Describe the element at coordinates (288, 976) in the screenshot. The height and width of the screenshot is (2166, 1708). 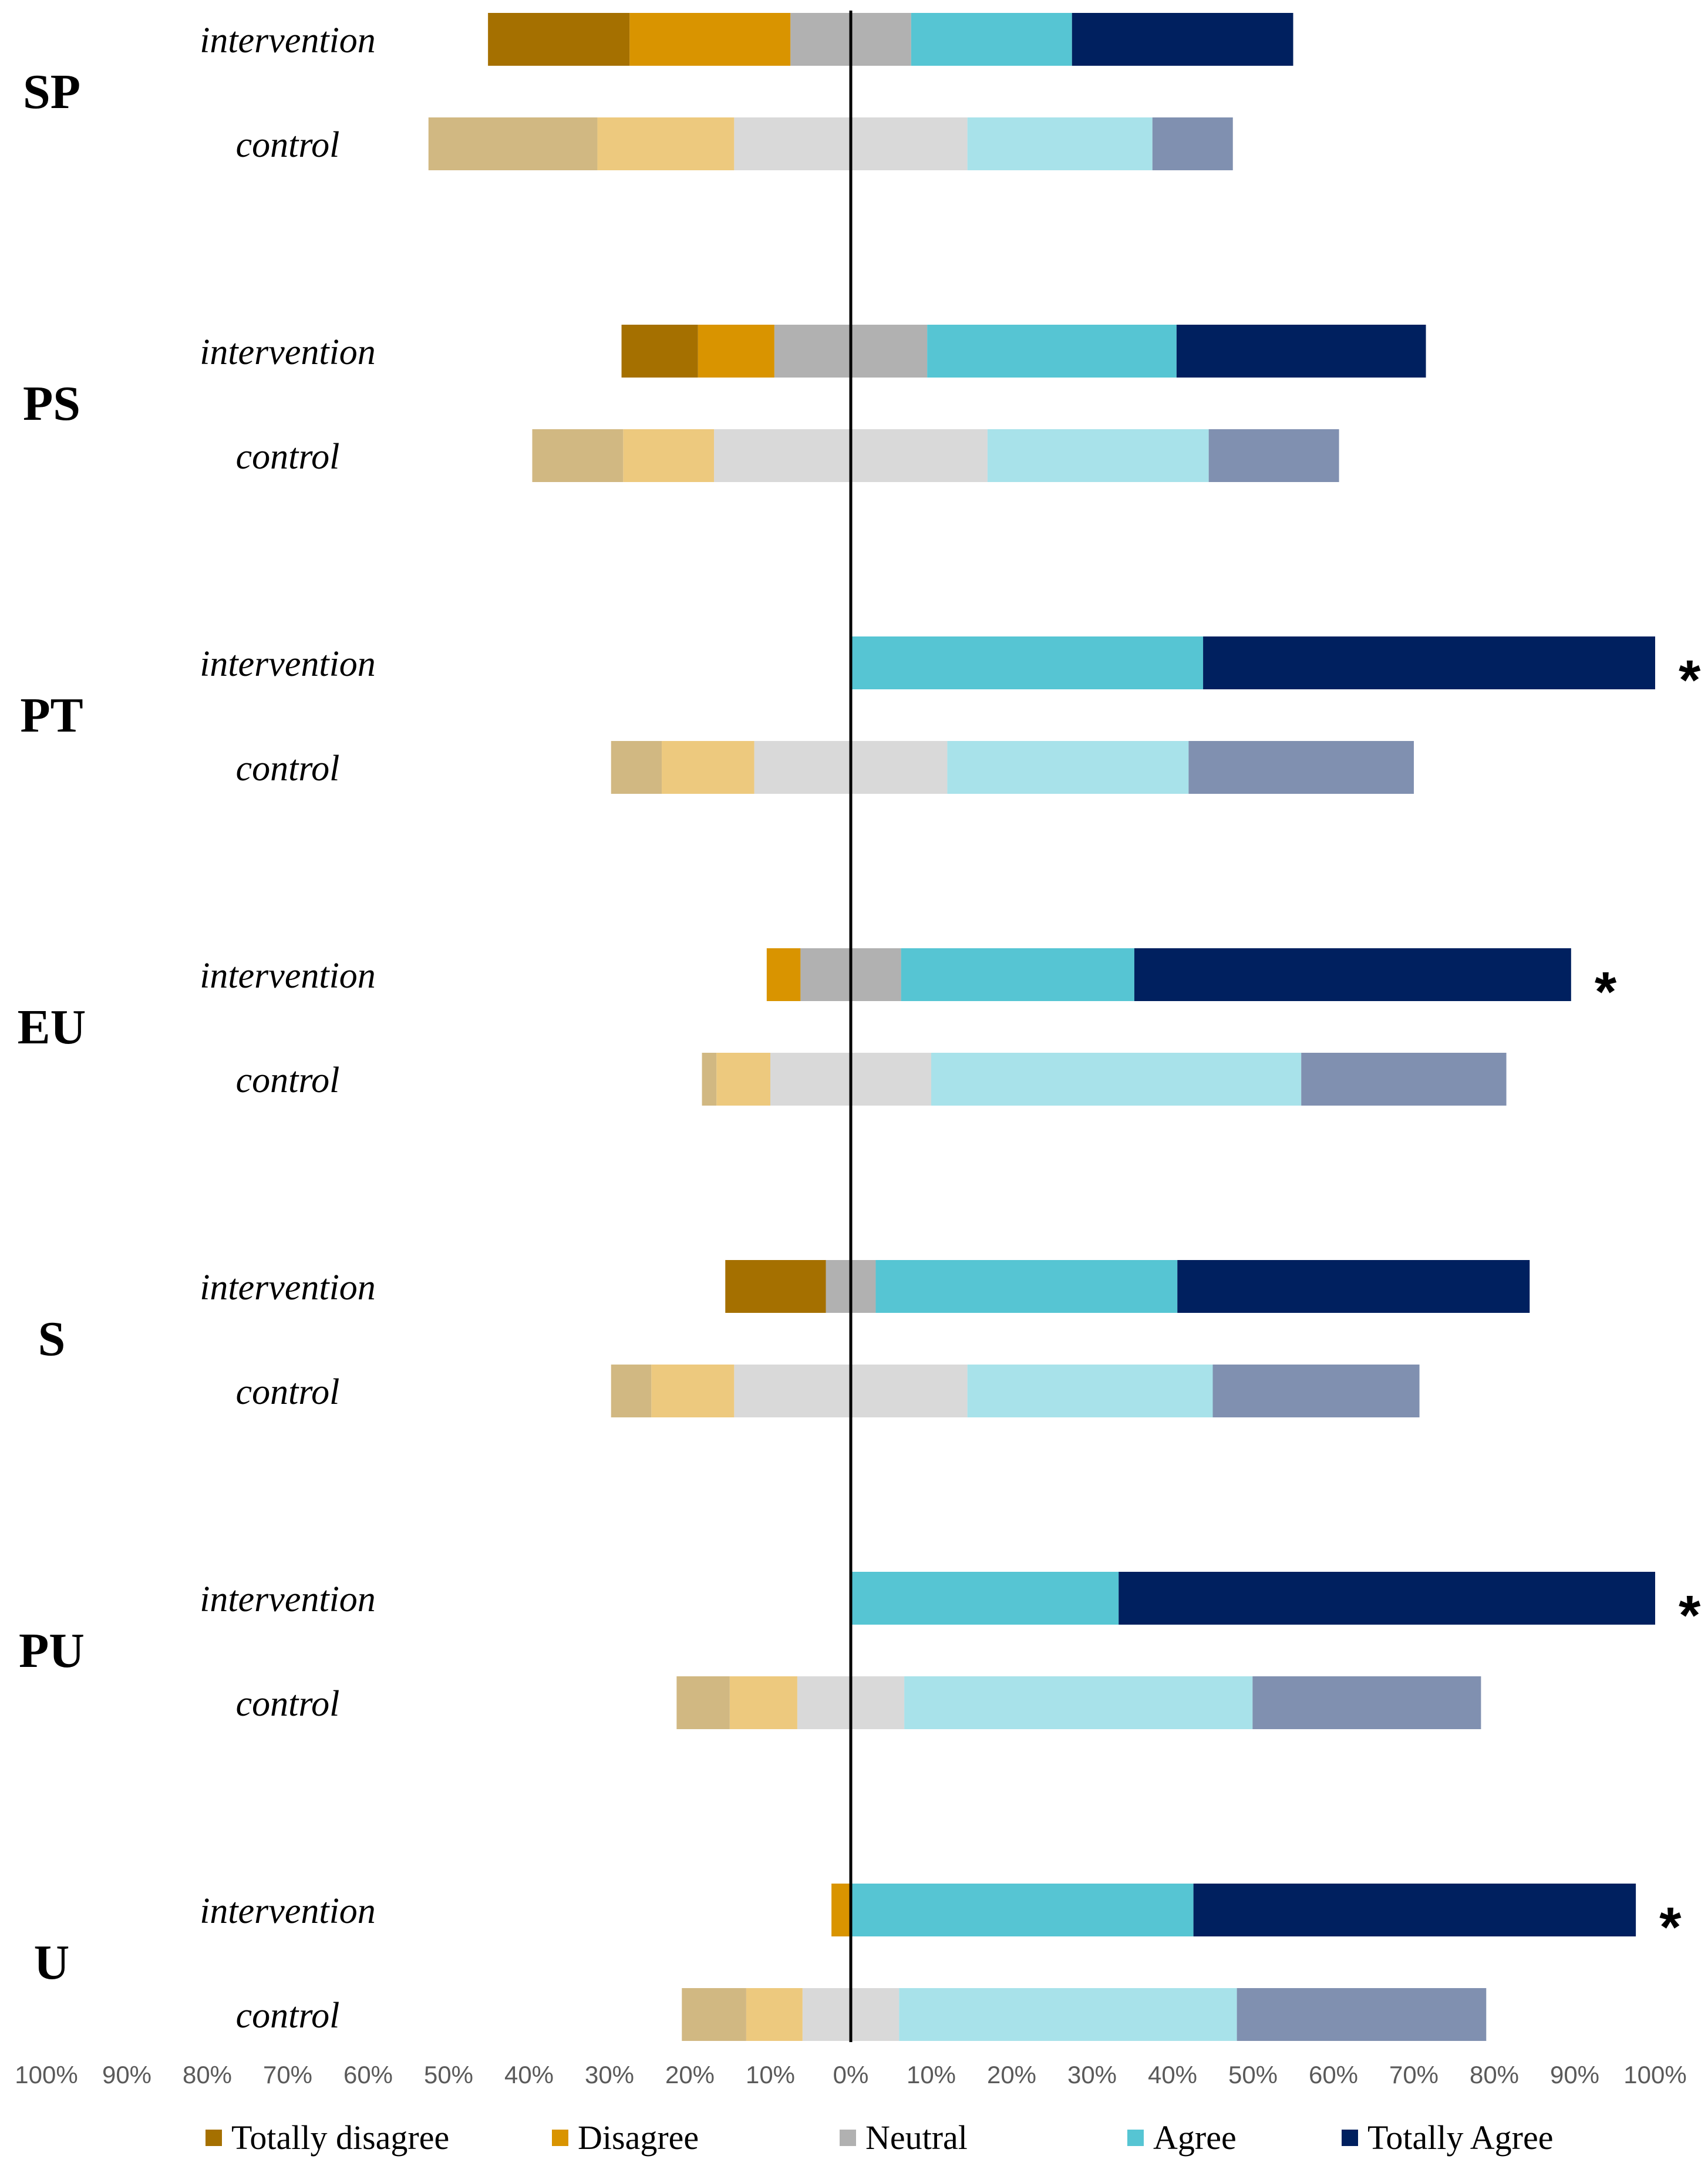
I see `row-label-eu-intervention: intervention` at that location.